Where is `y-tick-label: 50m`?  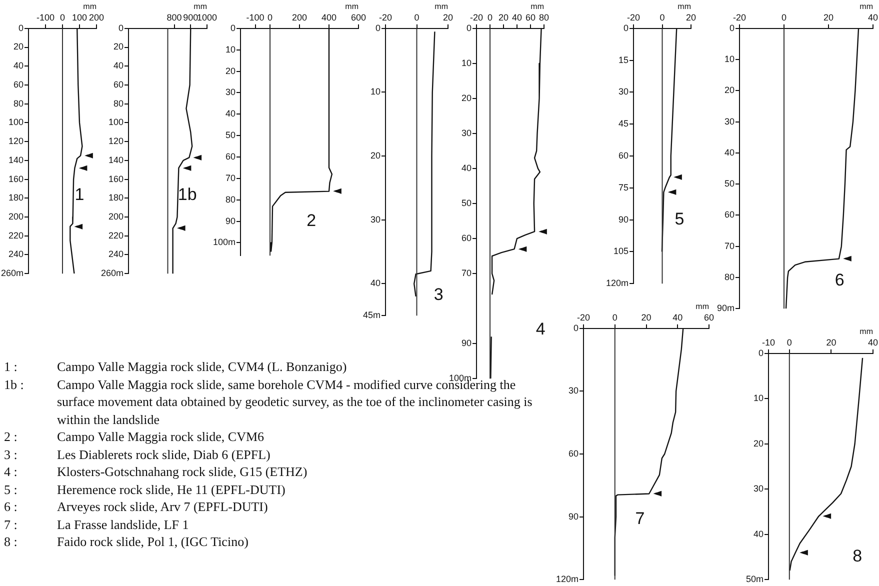 y-tick-label: 50m is located at coordinates (755, 579).